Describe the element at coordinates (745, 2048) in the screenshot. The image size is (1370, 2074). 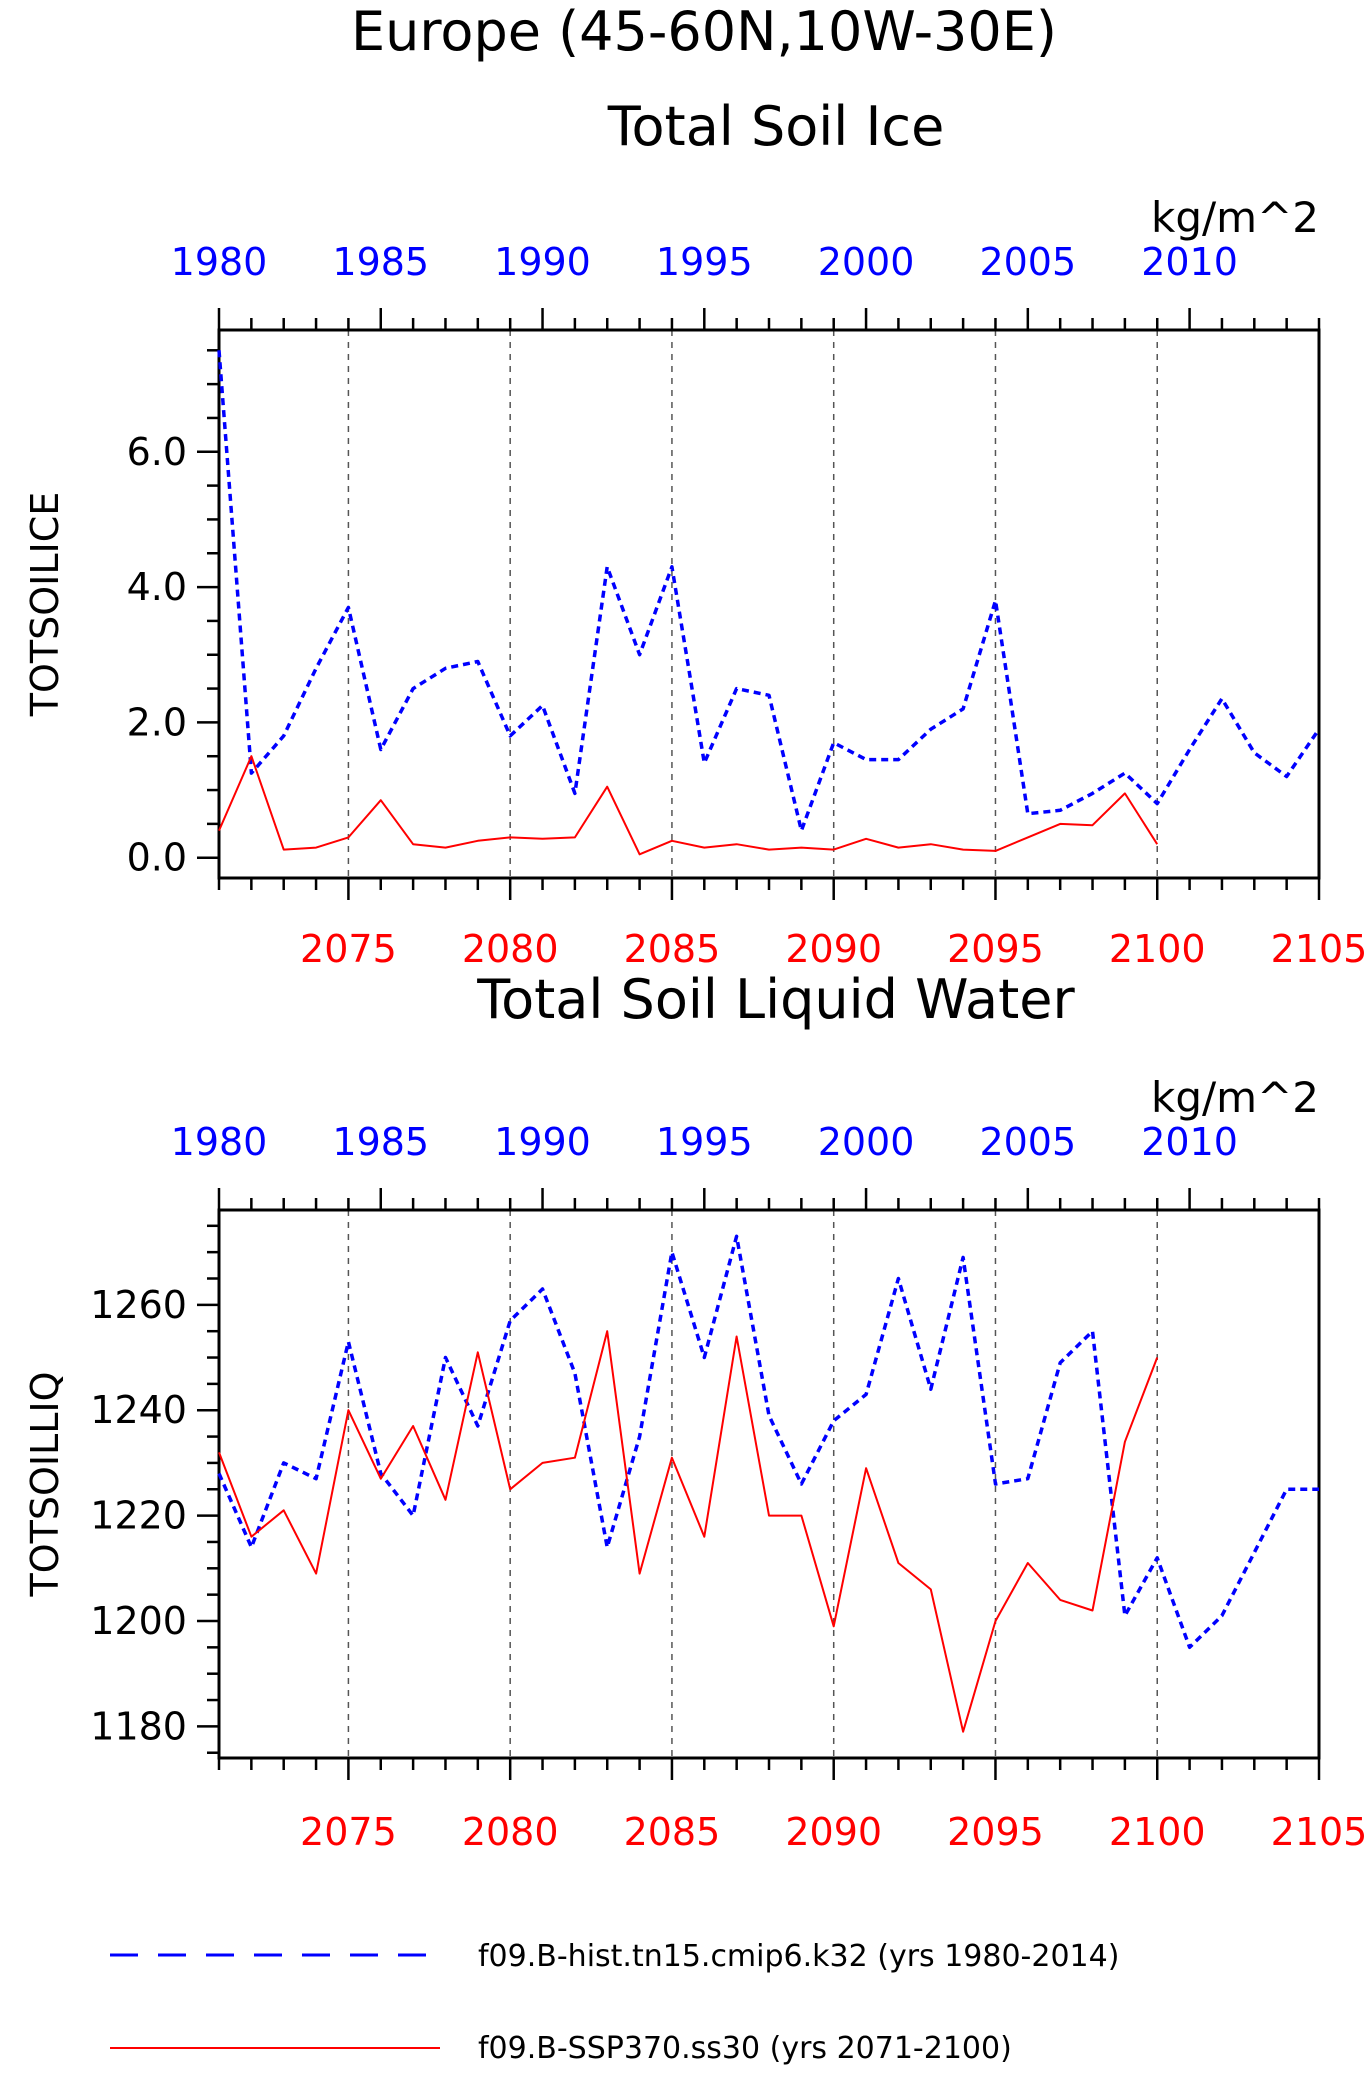
I see `legend-ssp-label: f09.B-SSP370.ss30 (yrs 2071-2100)` at that location.